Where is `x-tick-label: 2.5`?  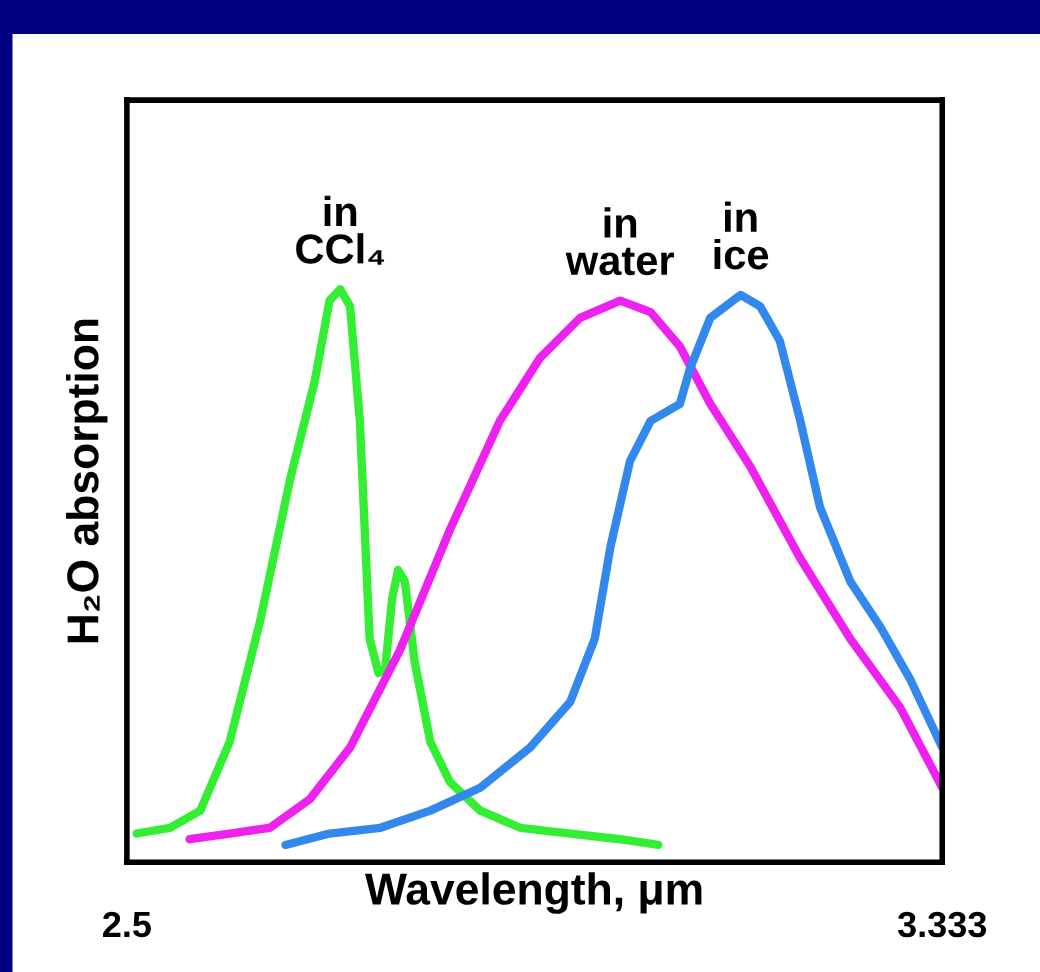 x-tick-label: 2.5 is located at coordinates (127, 924).